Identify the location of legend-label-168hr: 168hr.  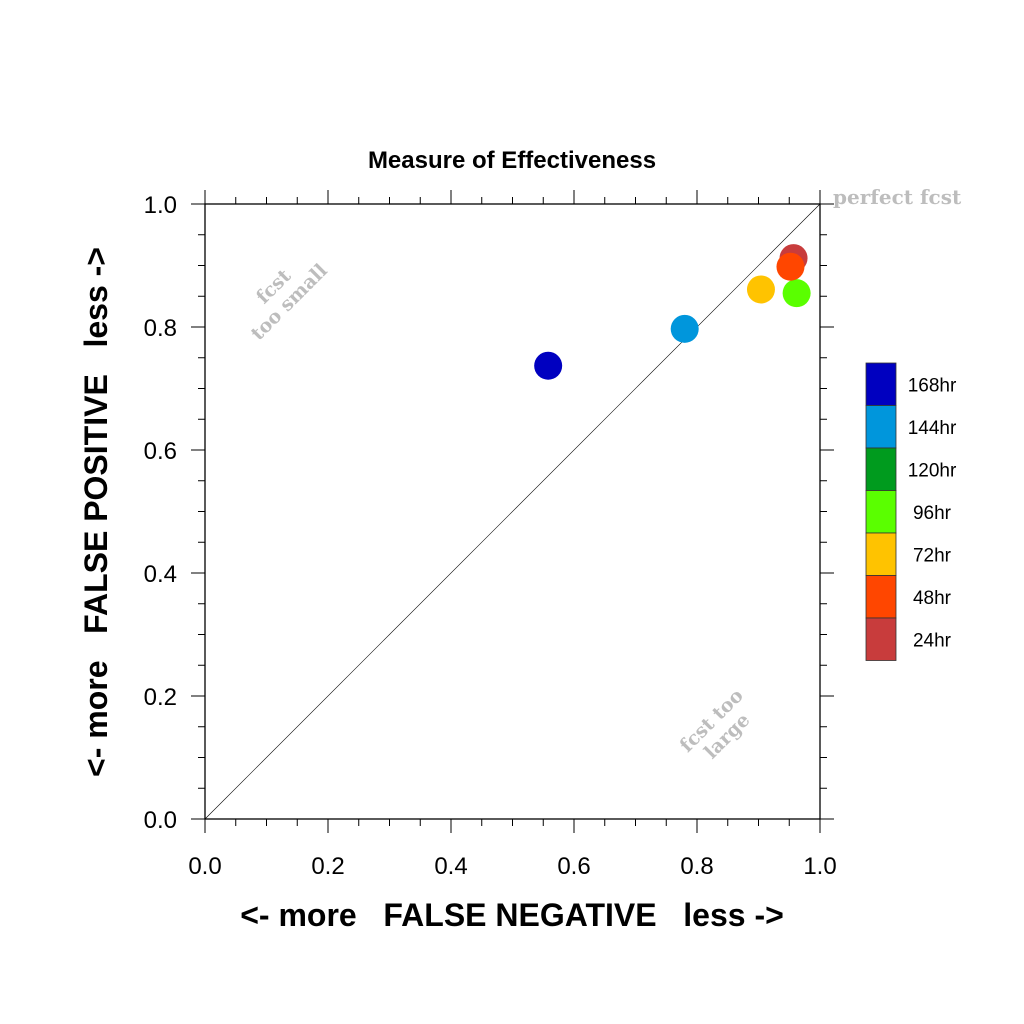
(932, 385).